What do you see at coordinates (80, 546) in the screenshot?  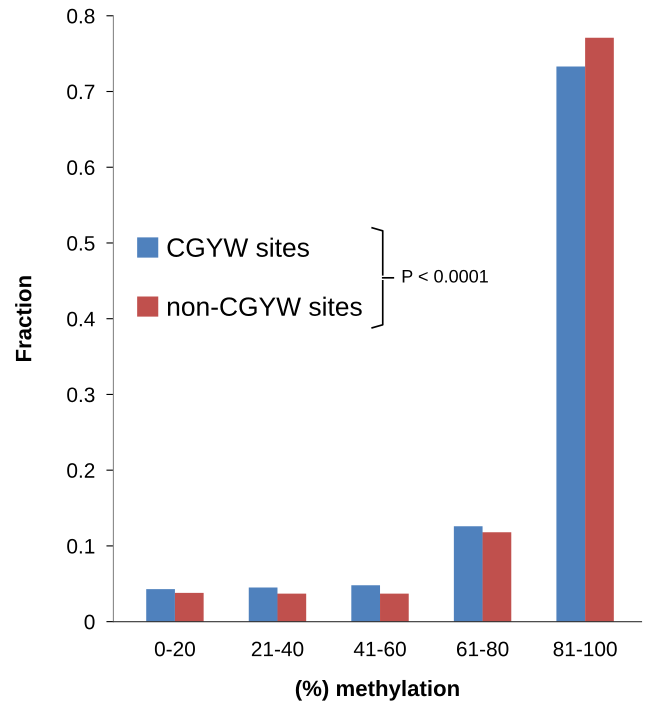 I see `y-tick-label: 0.1` at bounding box center [80, 546].